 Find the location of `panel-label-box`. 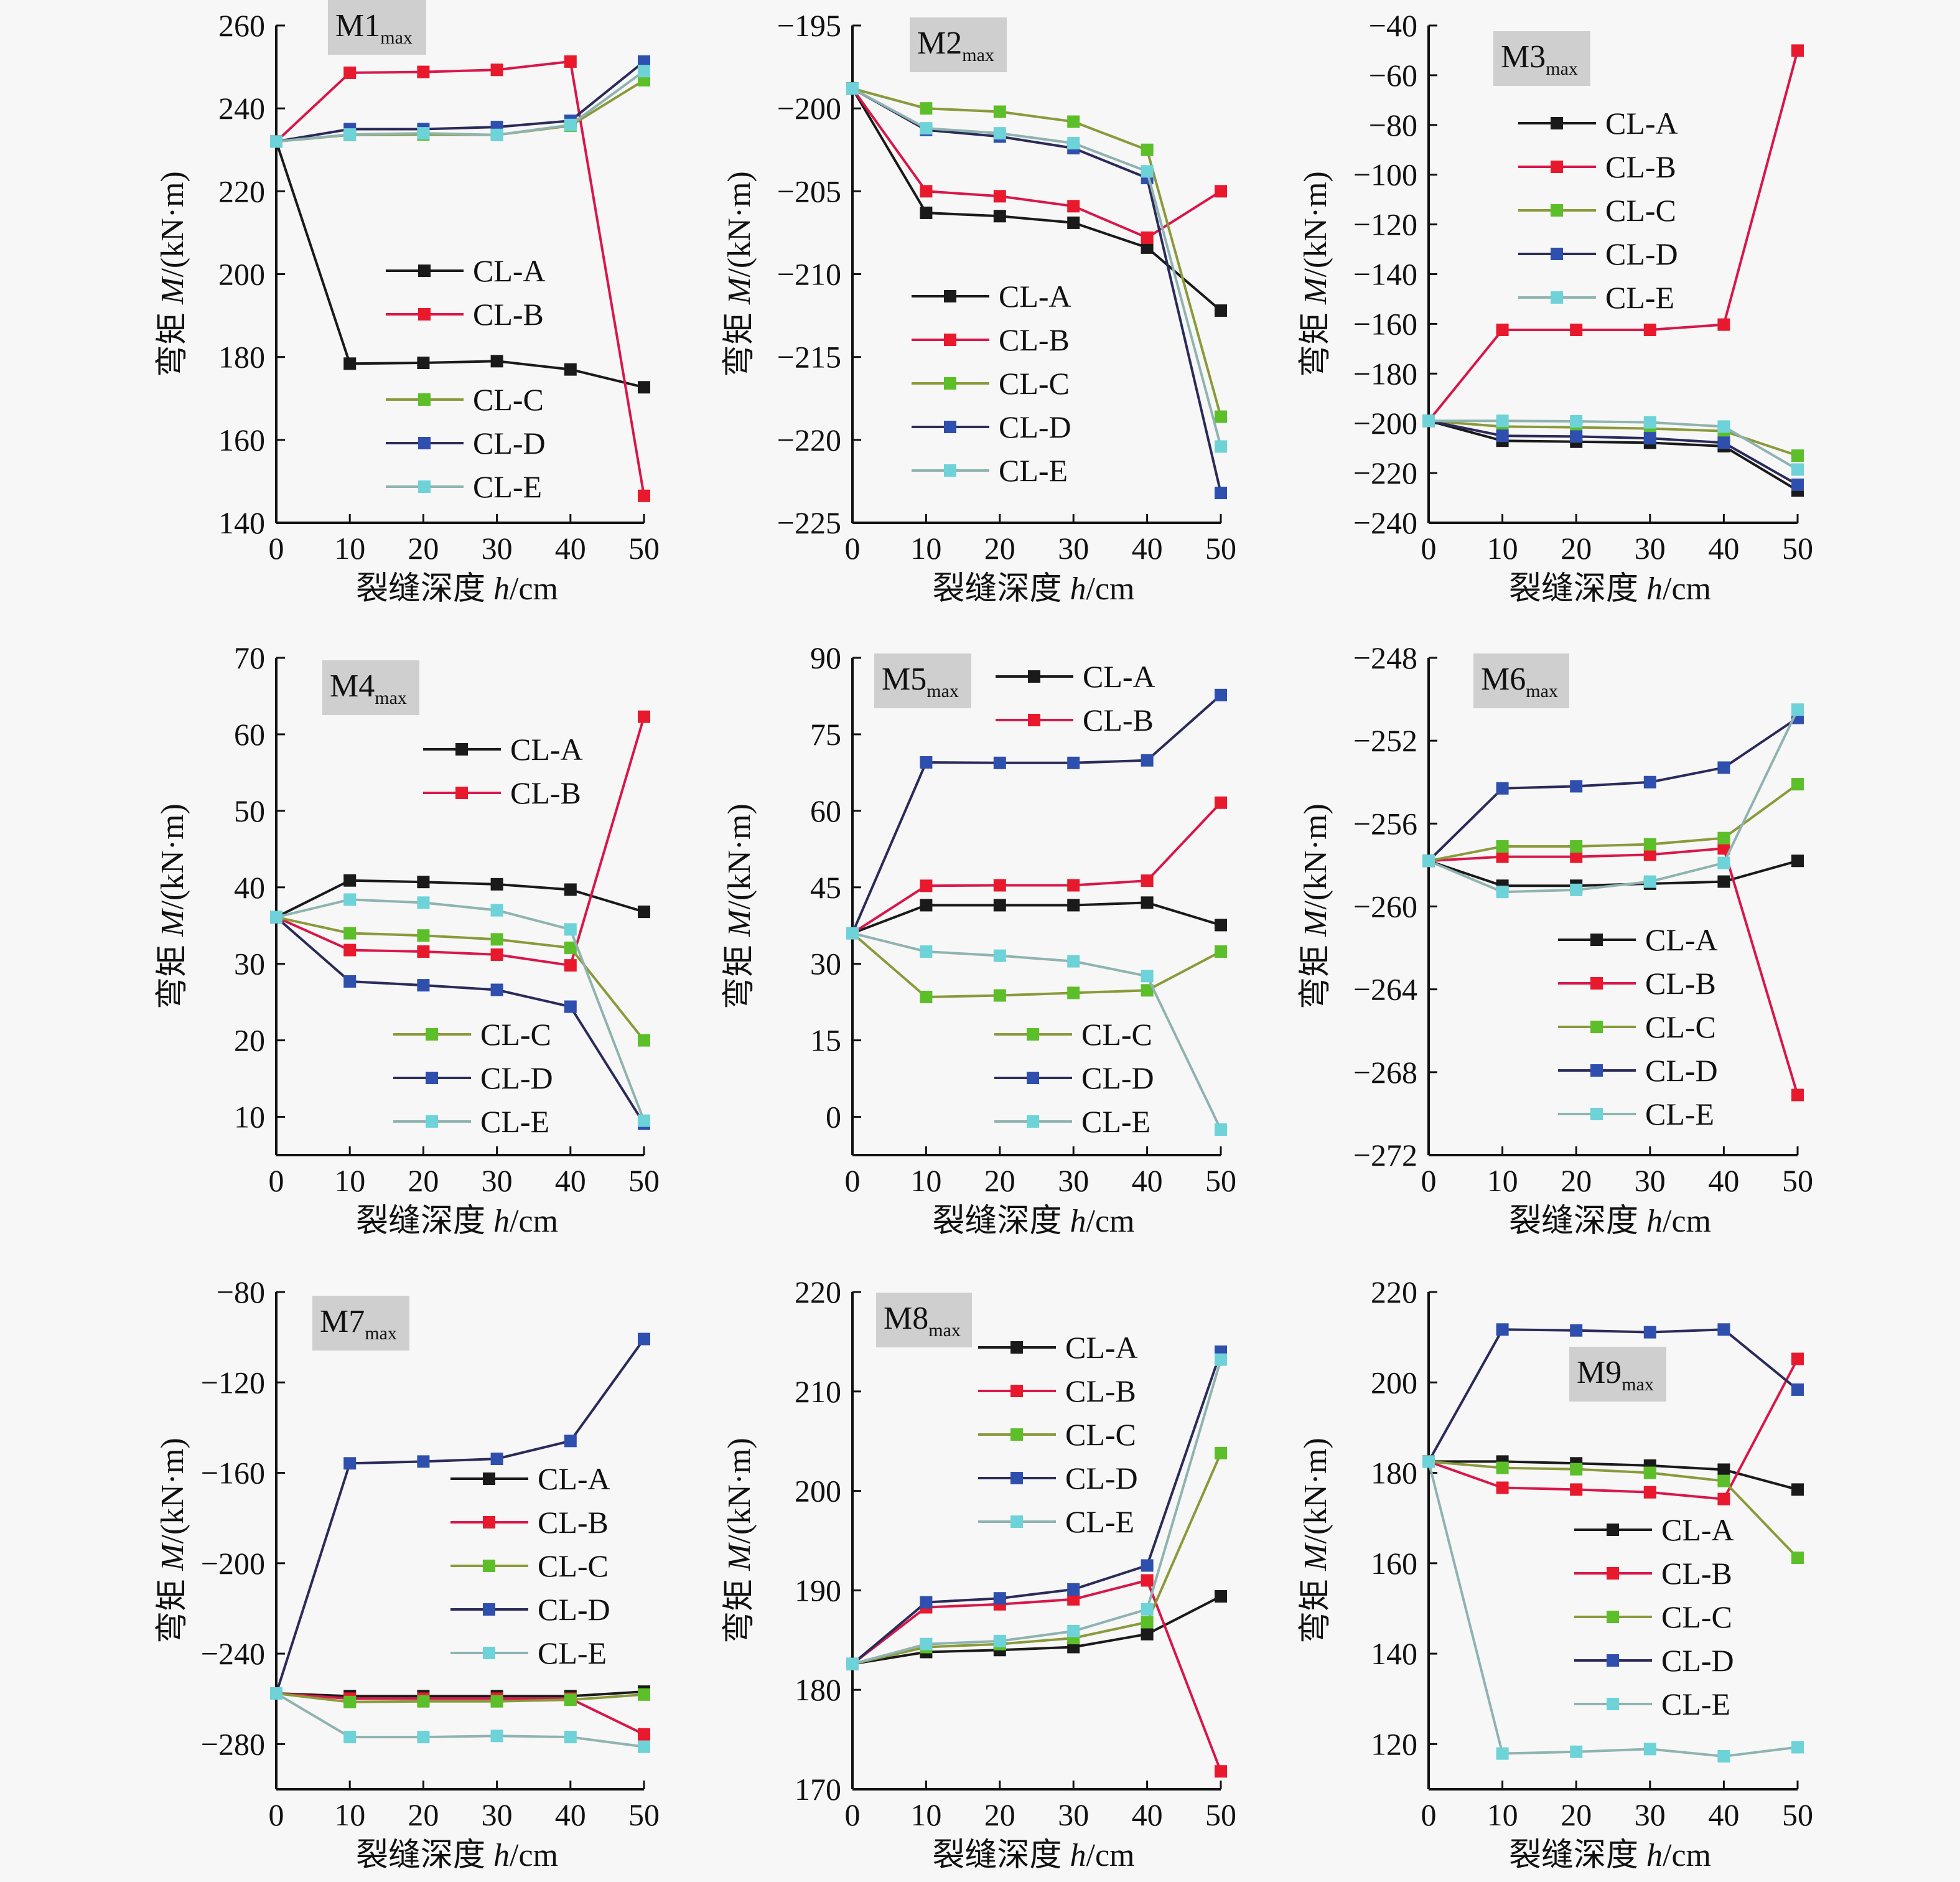

panel-label-box is located at coordinates (1541, 58).